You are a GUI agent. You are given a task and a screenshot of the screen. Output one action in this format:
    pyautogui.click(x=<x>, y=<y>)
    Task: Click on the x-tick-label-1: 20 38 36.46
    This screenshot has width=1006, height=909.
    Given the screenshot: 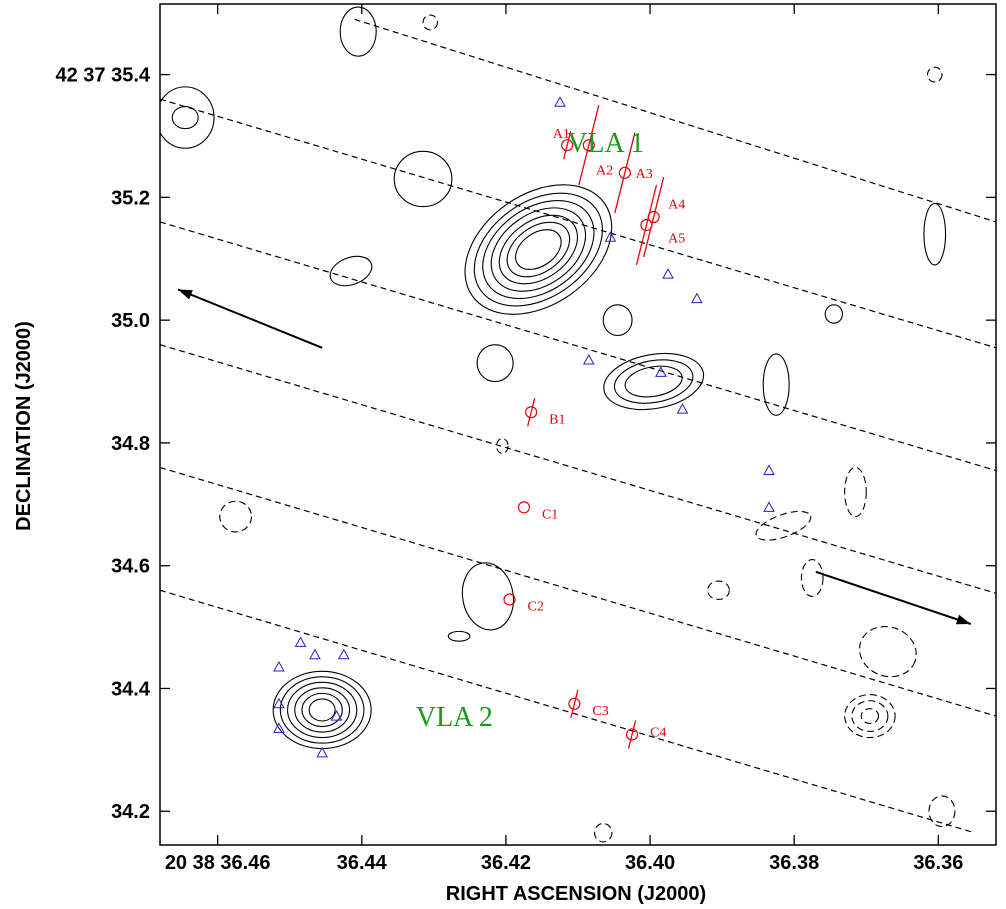 What is the action you would take?
    pyautogui.click(x=218, y=863)
    